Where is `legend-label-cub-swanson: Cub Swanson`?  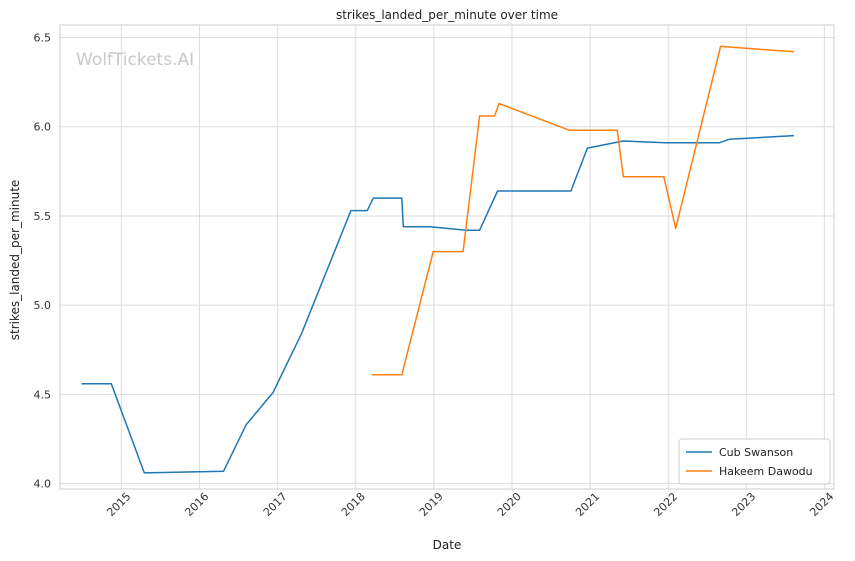
legend-label-cub-swanson: Cub Swanson is located at coordinates (756, 452).